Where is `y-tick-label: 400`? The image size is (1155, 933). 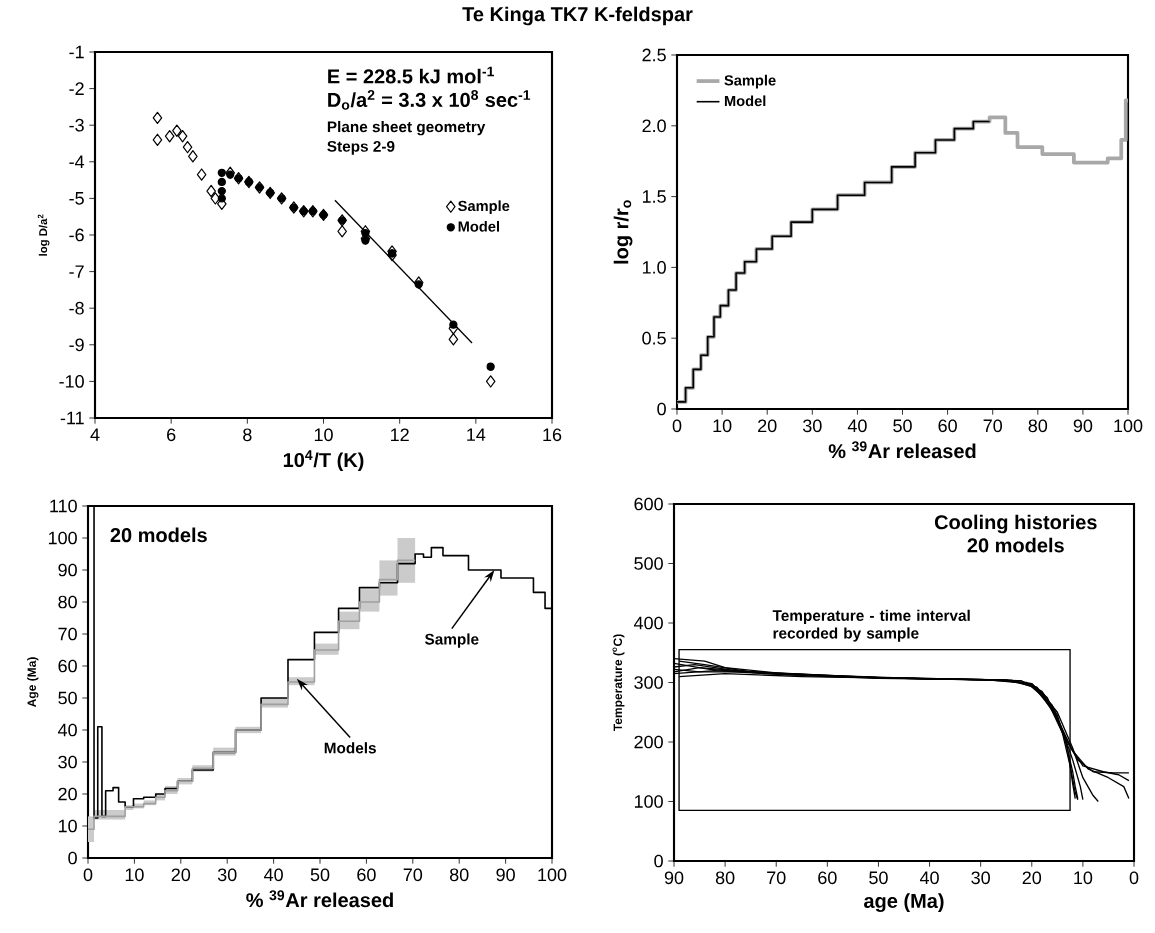
y-tick-label: 400 is located at coordinates (648, 623).